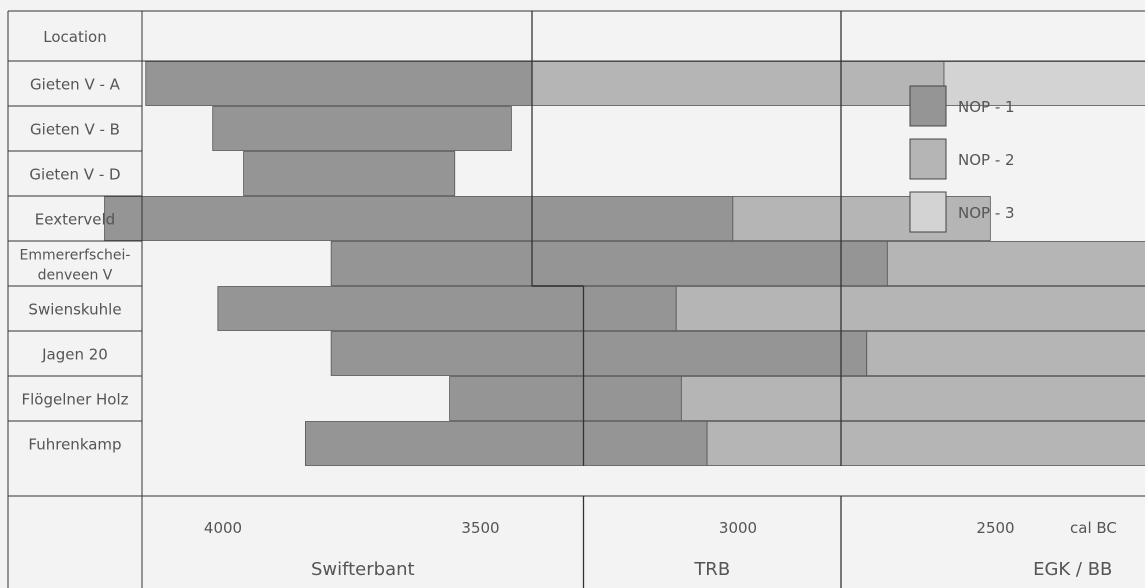  I want to click on row-header-label: Location, so click(74, 37).